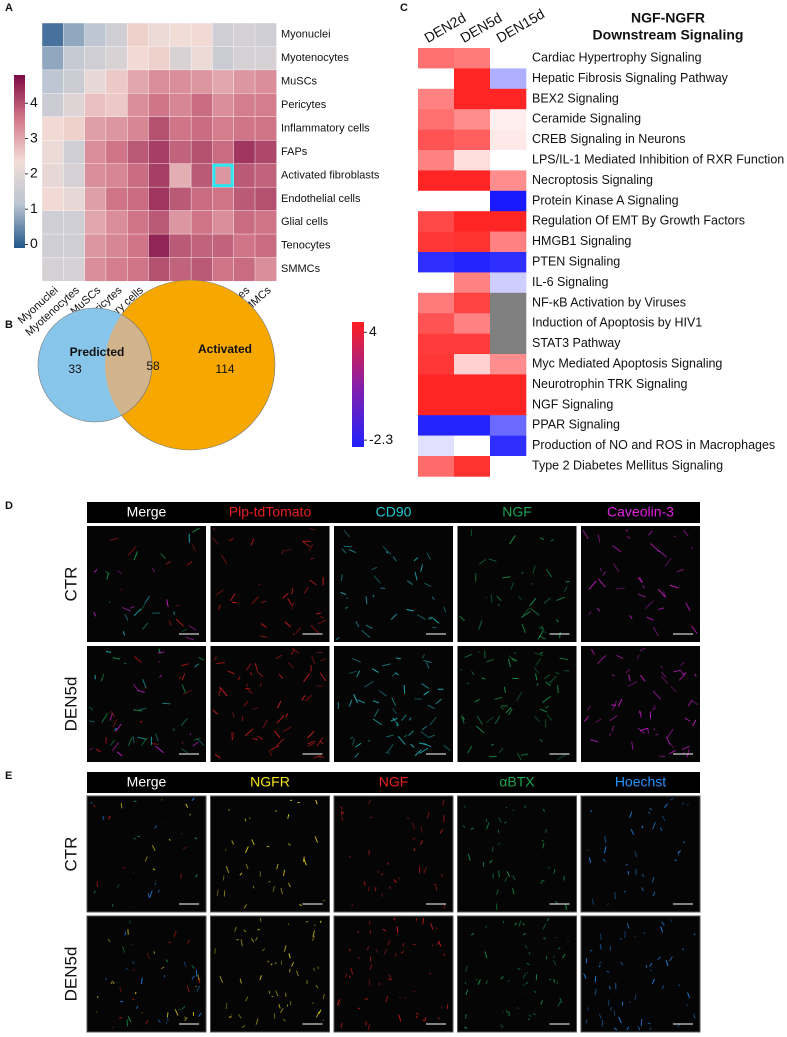 This screenshot has height=1037, width=787. I want to click on row-label: Neurotrophin TRK Signaling, so click(609, 384).